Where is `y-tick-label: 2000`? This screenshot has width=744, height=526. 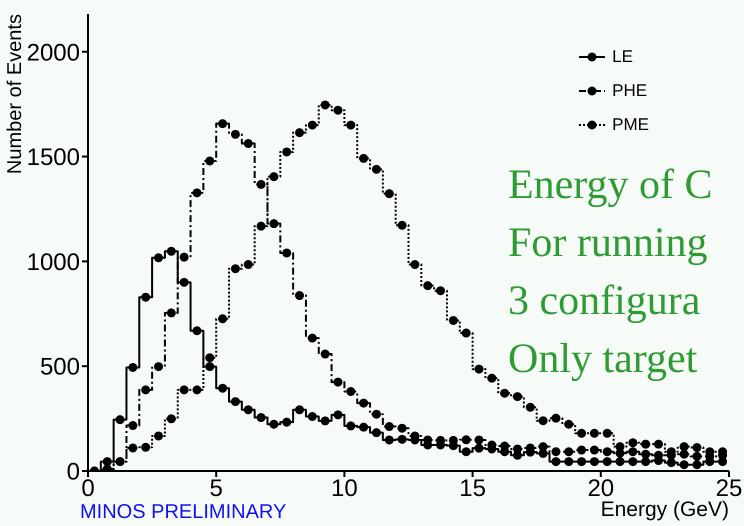
y-tick-label: 2000 is located at coordinates (53, 52).